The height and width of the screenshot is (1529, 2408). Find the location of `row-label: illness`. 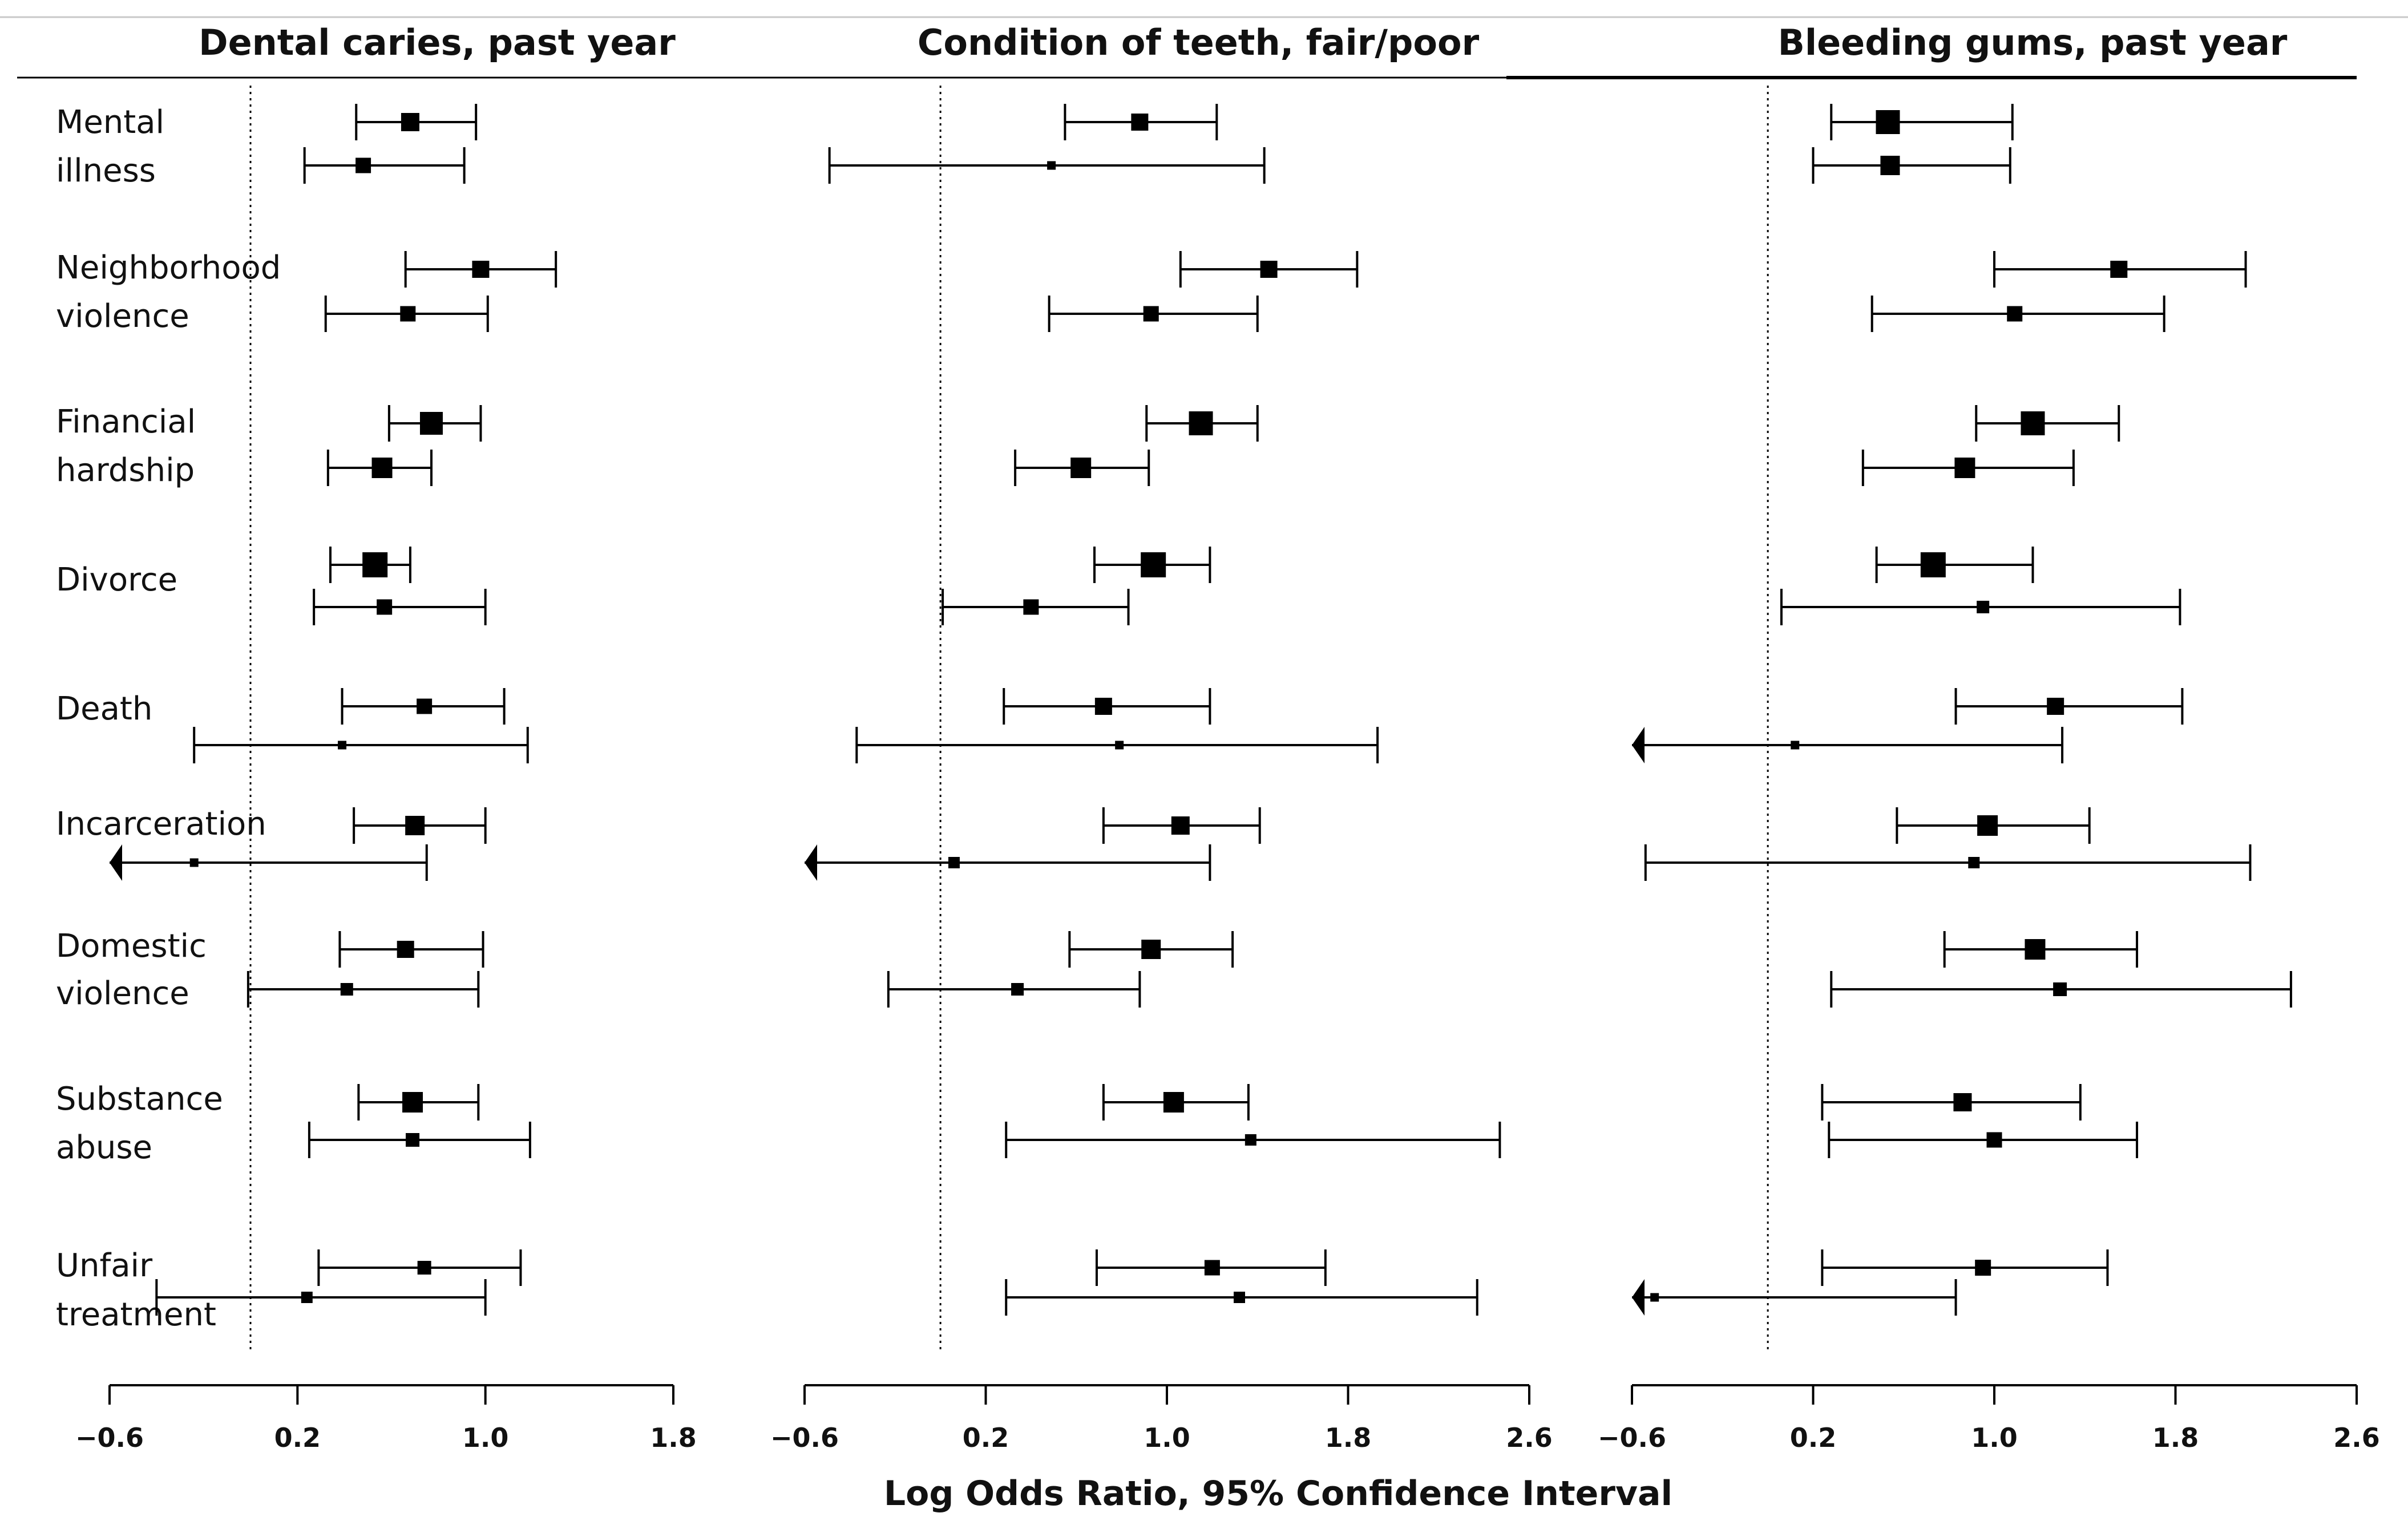

row-label: illness is located at coordinates (106, 170).